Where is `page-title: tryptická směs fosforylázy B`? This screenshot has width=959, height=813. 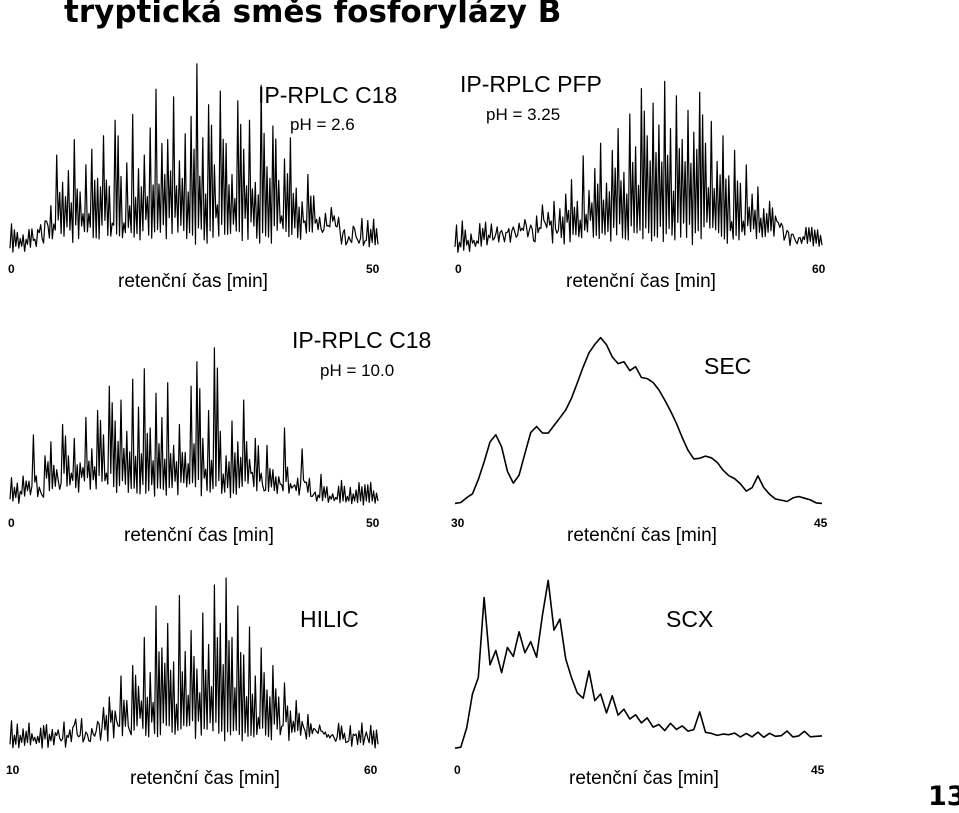 page-title: tryptická směs fosforylázy B is located at coordinates (313, 15).